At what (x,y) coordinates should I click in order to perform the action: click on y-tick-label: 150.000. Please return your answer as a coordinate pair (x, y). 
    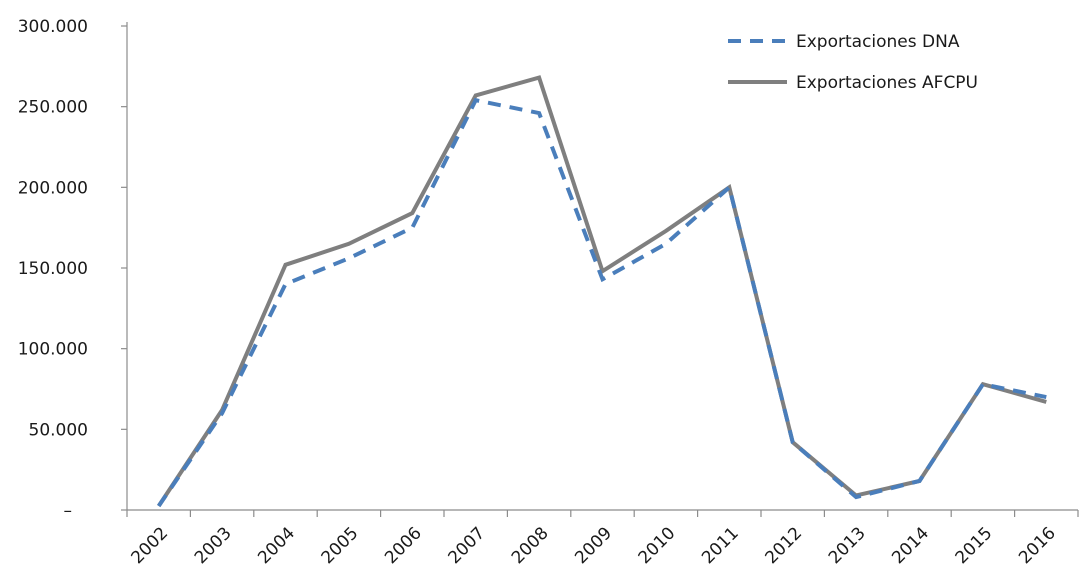
    Looking at the image, I should click on (53, 269).